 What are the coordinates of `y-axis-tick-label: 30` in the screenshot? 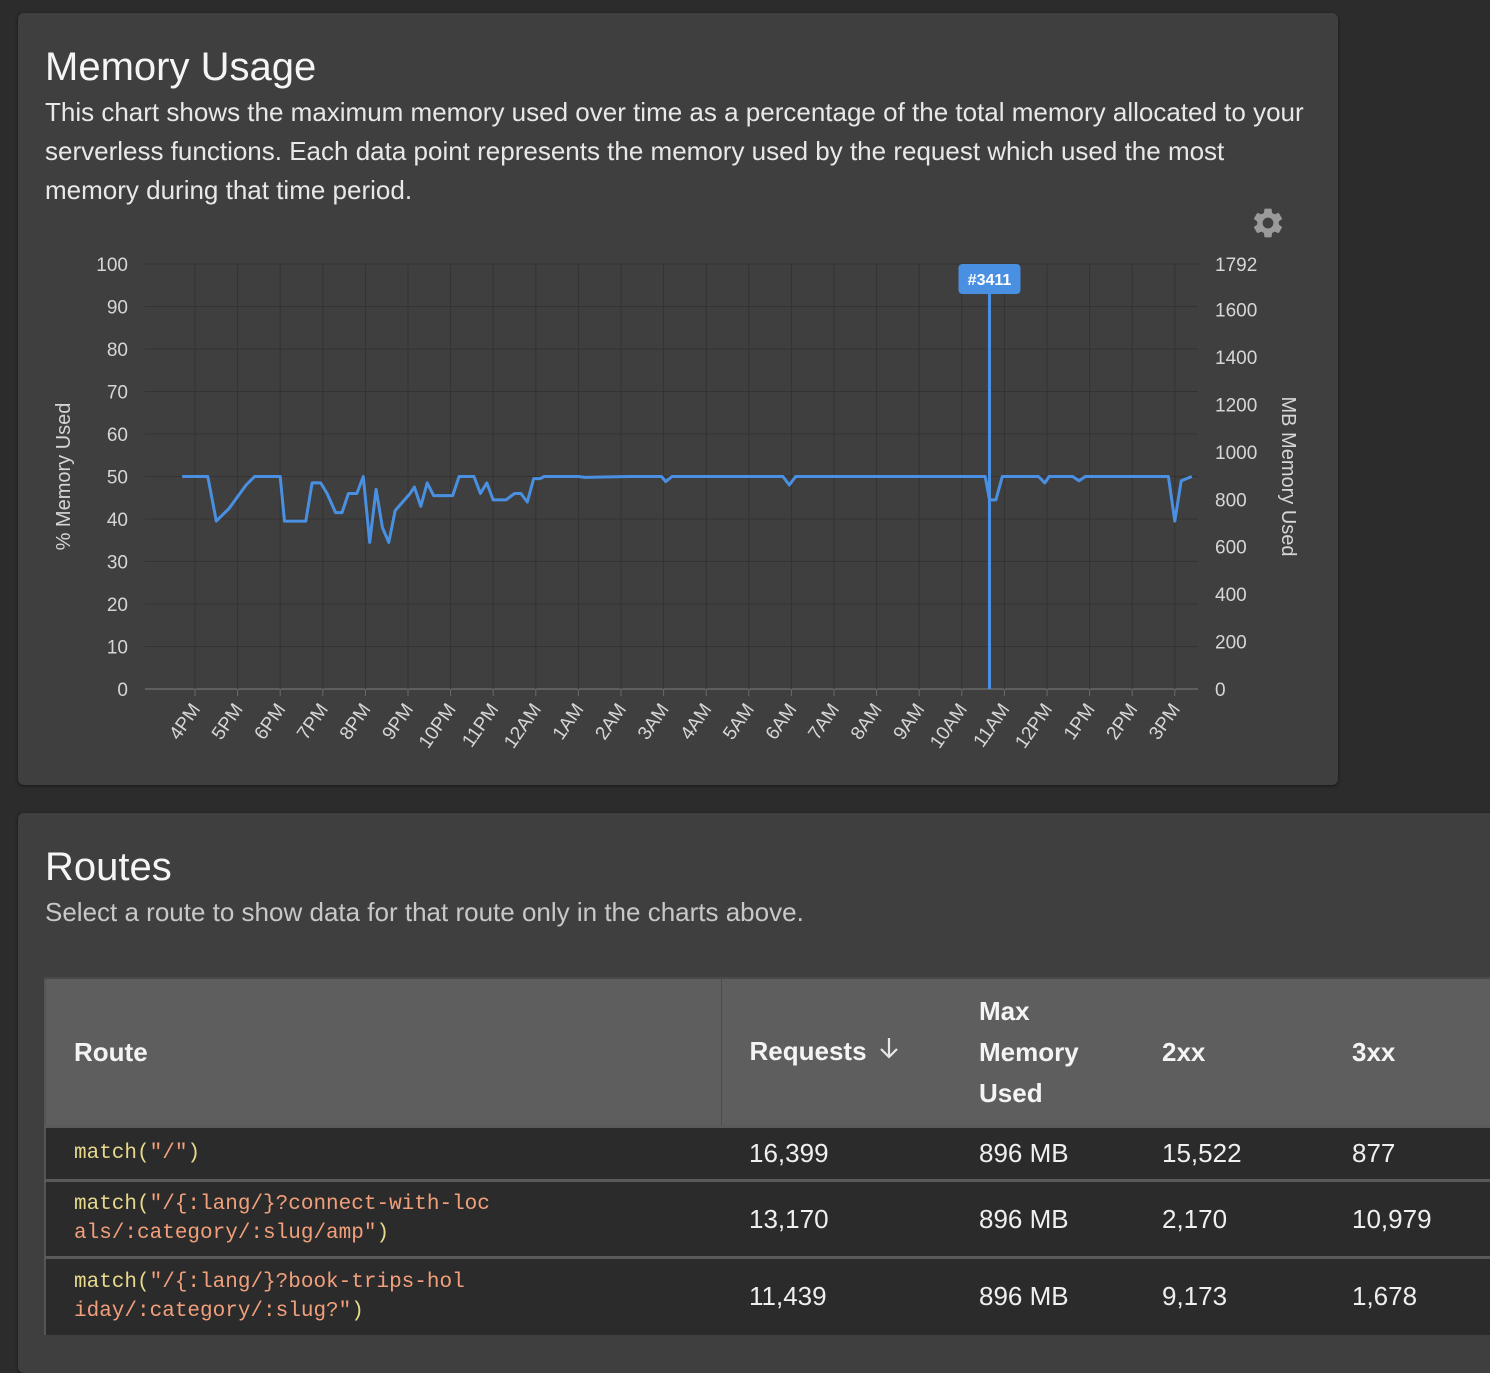 It's located at (117, 563).